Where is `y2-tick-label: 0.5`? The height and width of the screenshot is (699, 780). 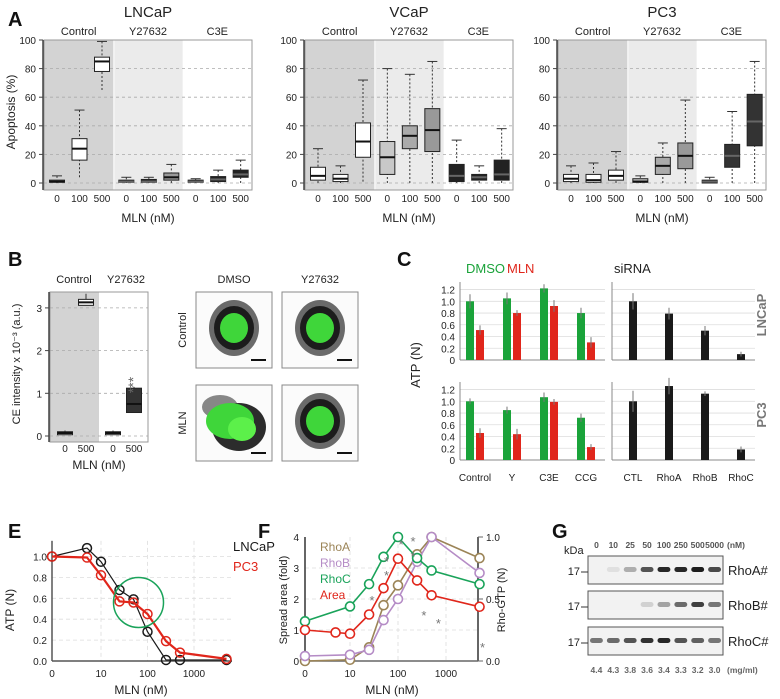 y2-tick-label: 0.5 is located at coordinates (493, 600).